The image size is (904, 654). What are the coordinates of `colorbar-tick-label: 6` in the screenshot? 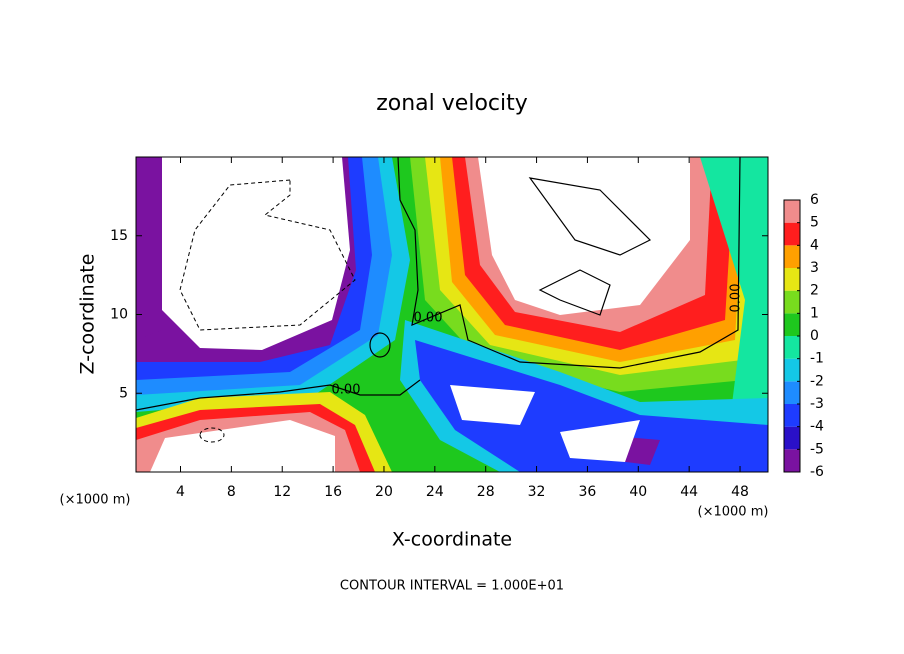 It's located at (814, 200).